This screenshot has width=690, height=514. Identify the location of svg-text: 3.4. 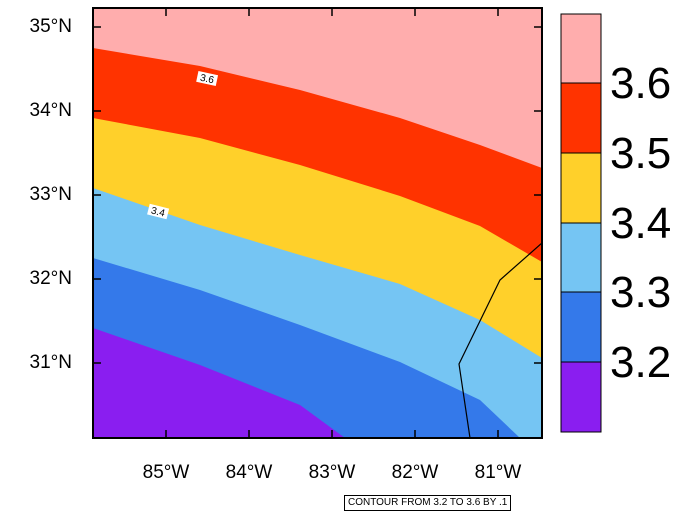
(158, 212).